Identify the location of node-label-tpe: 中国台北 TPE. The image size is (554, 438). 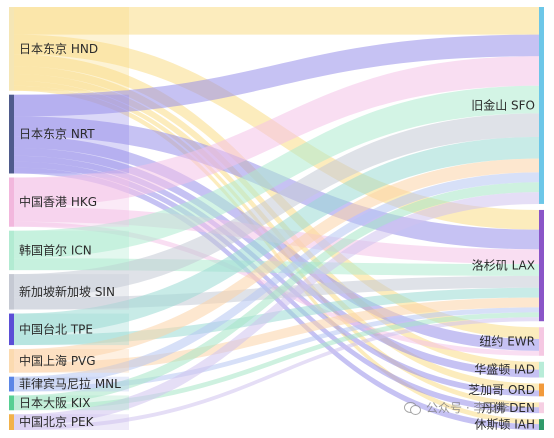
(56, 328).